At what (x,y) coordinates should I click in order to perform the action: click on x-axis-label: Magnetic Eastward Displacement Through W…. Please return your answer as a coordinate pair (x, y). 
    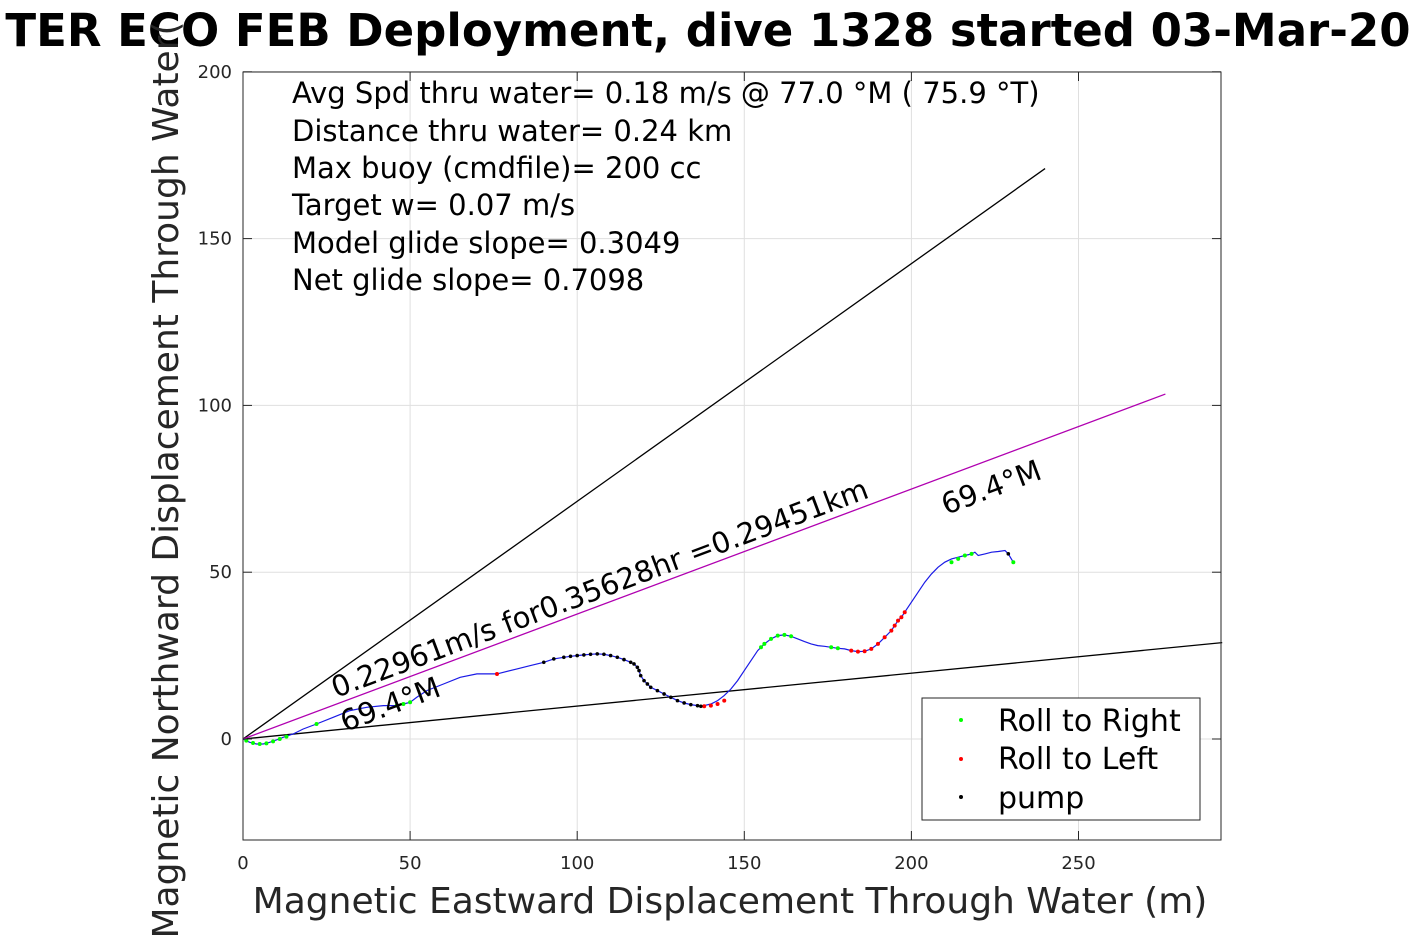
    Looking at the image, I should click on (730, 901).